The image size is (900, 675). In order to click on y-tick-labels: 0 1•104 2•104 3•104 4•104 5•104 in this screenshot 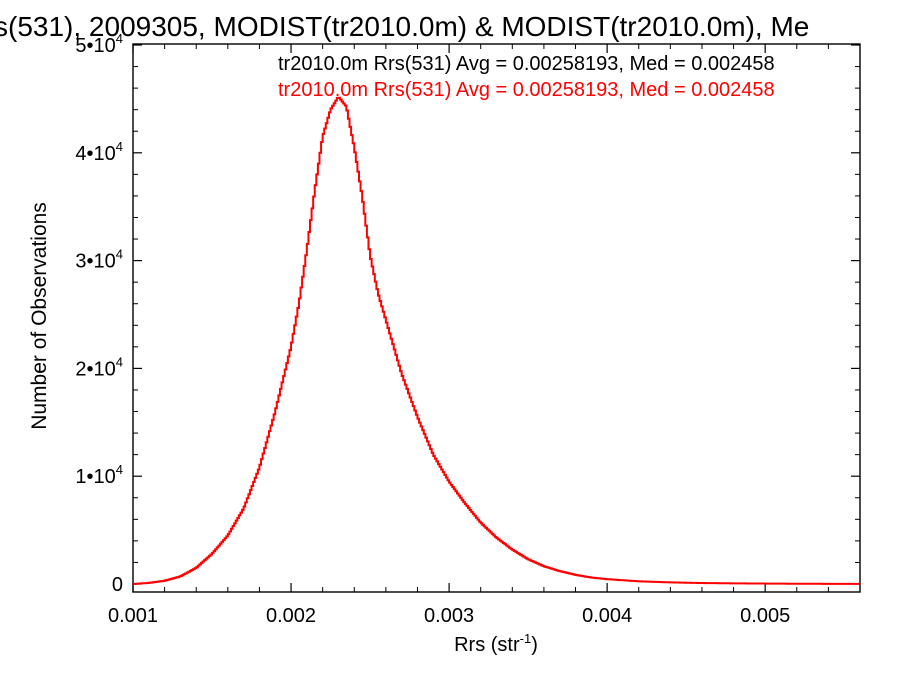, I will do `click(99, 313)`.